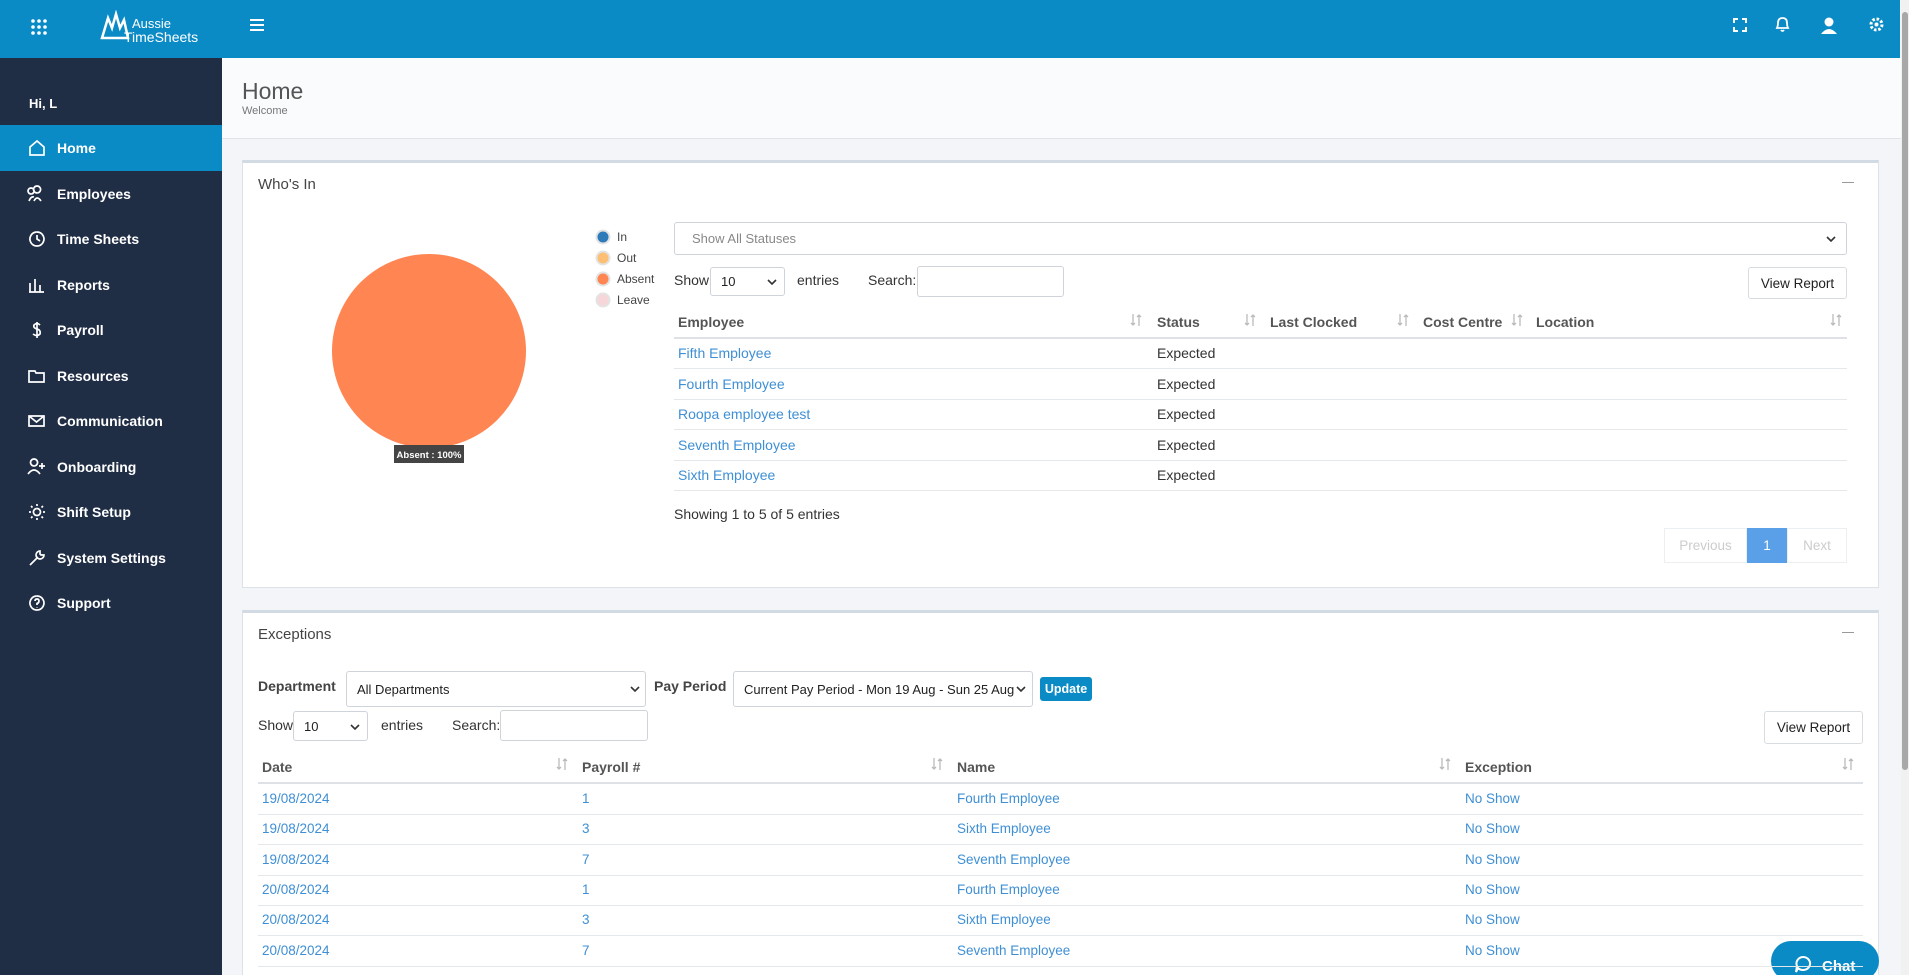 Image resolution: width=1909 pixels, height=975 pixels. I want to click on active-item, so click(111, 148).